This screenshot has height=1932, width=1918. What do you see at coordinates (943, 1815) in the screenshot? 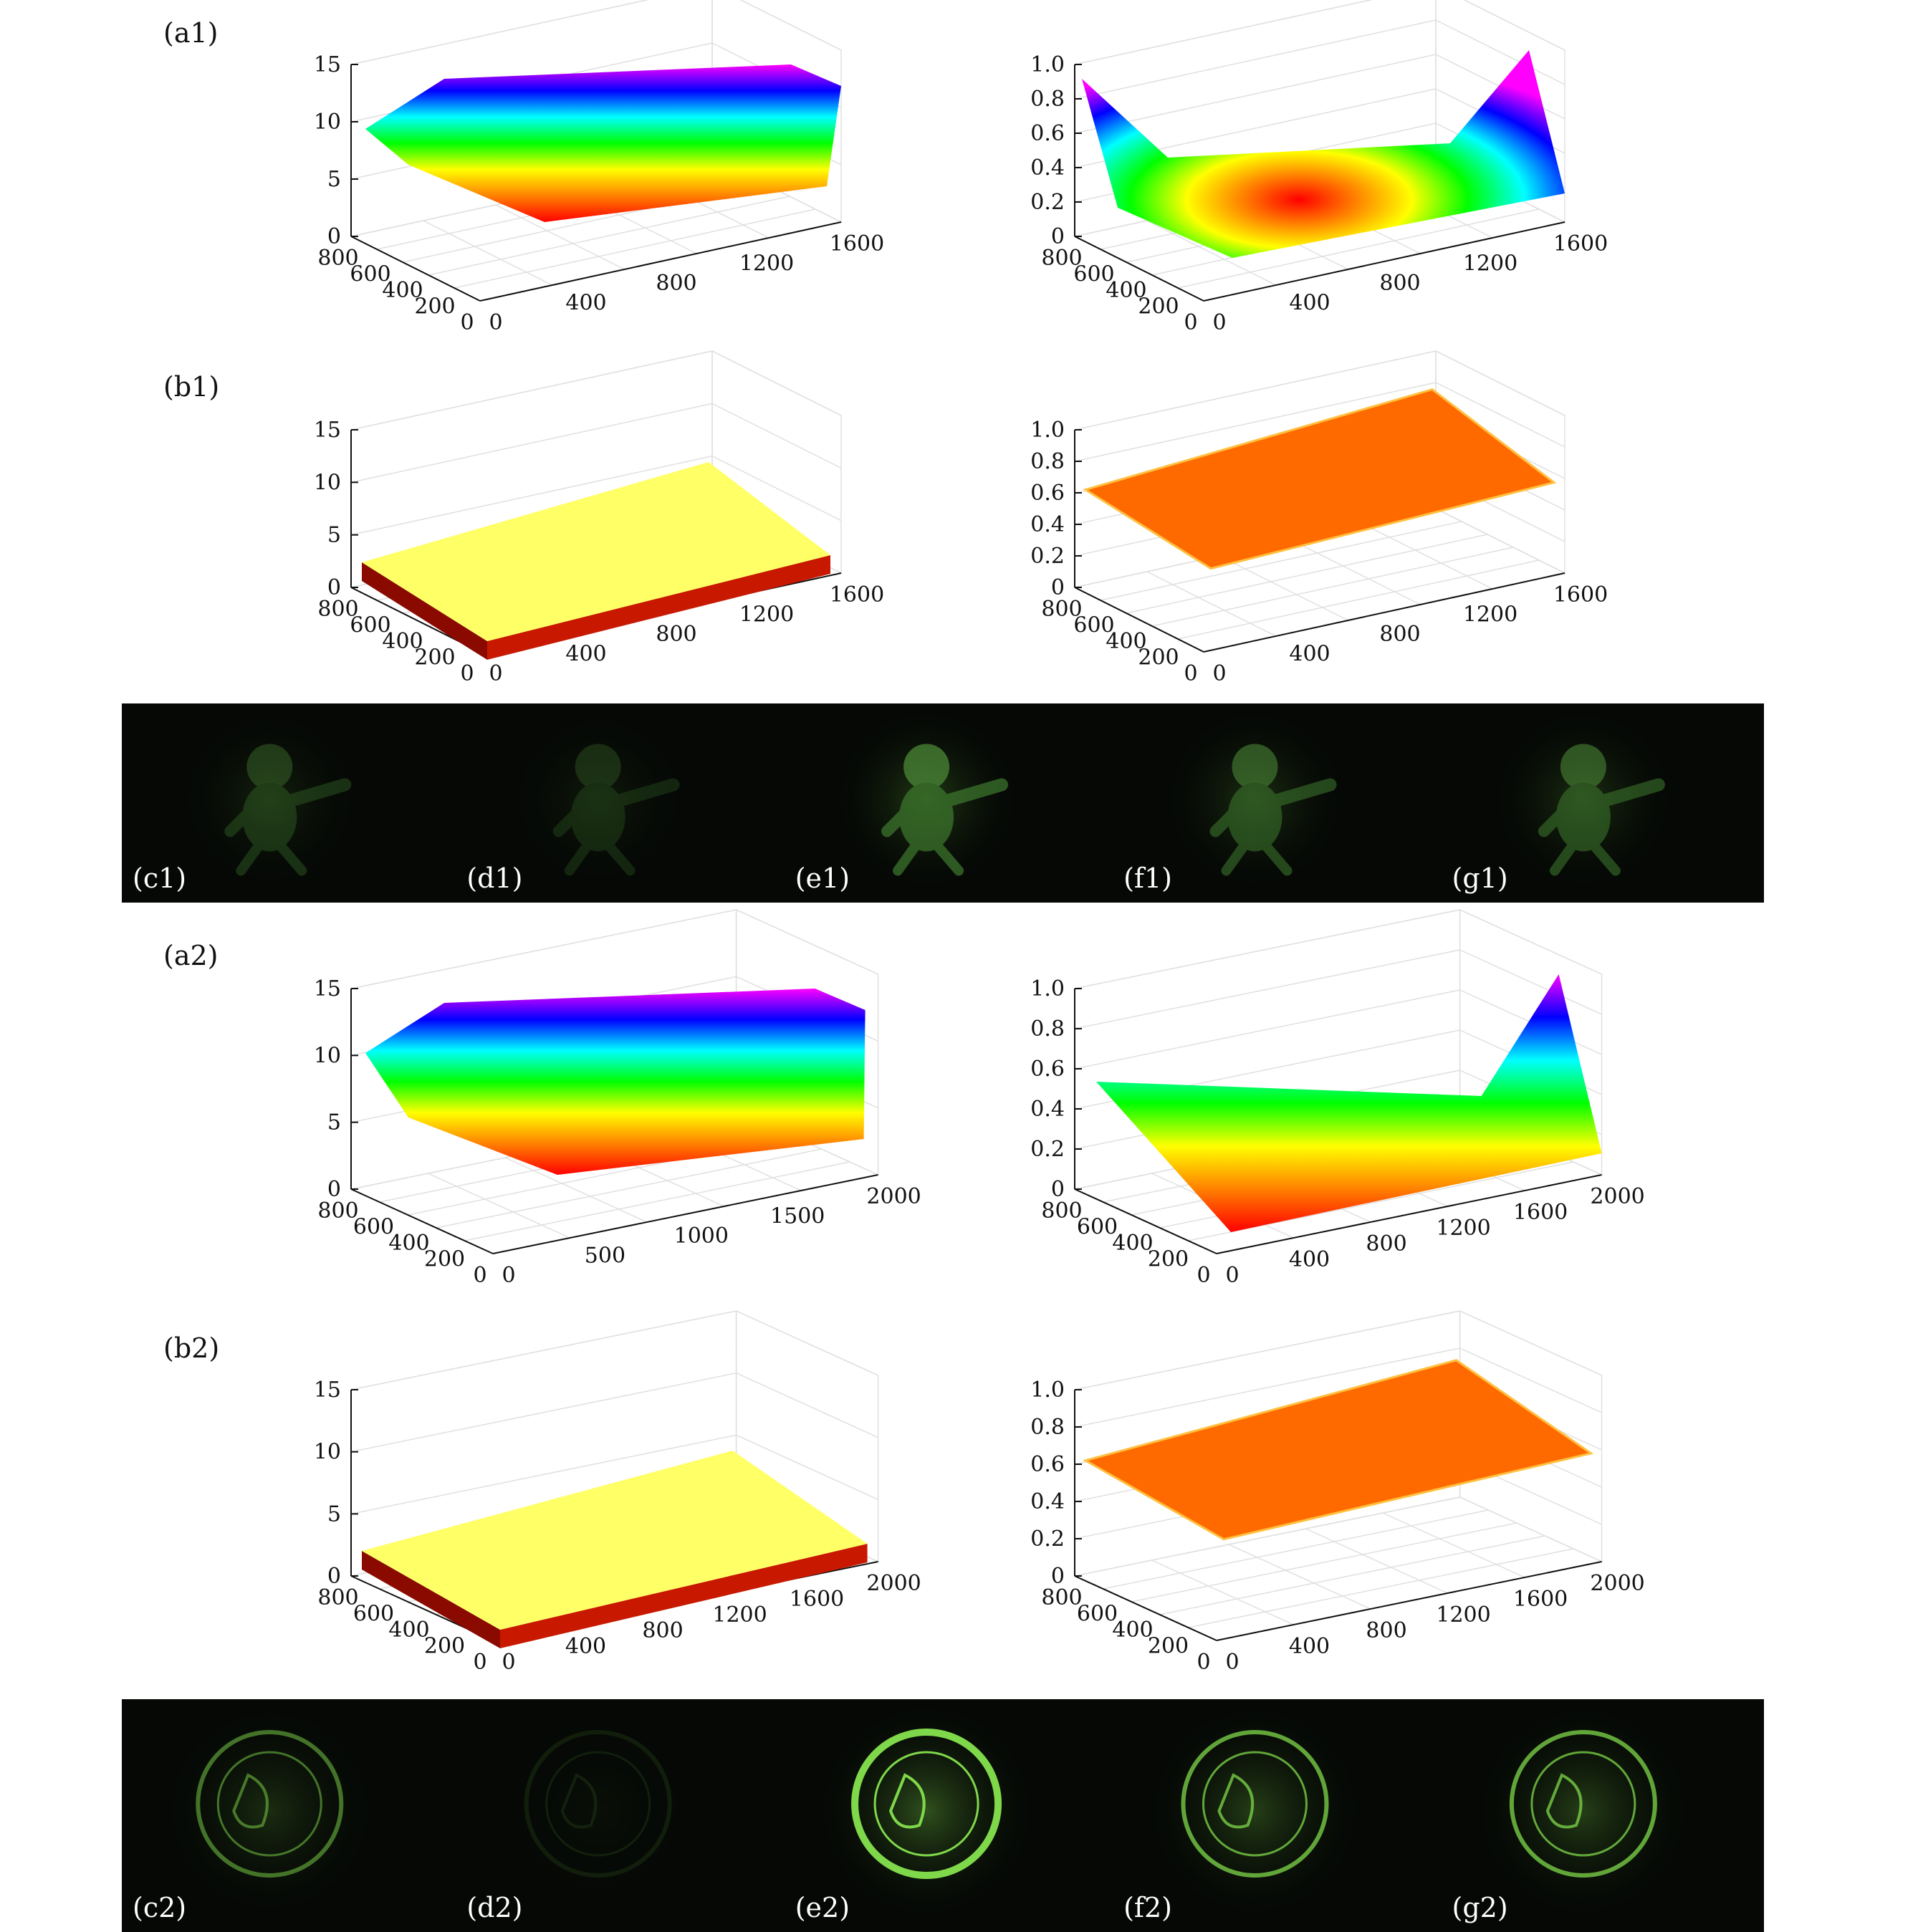
I see `photo-strip-2: (c2) (d2) (e2) (f2) (g2)` at bounding box center [943, 1815].